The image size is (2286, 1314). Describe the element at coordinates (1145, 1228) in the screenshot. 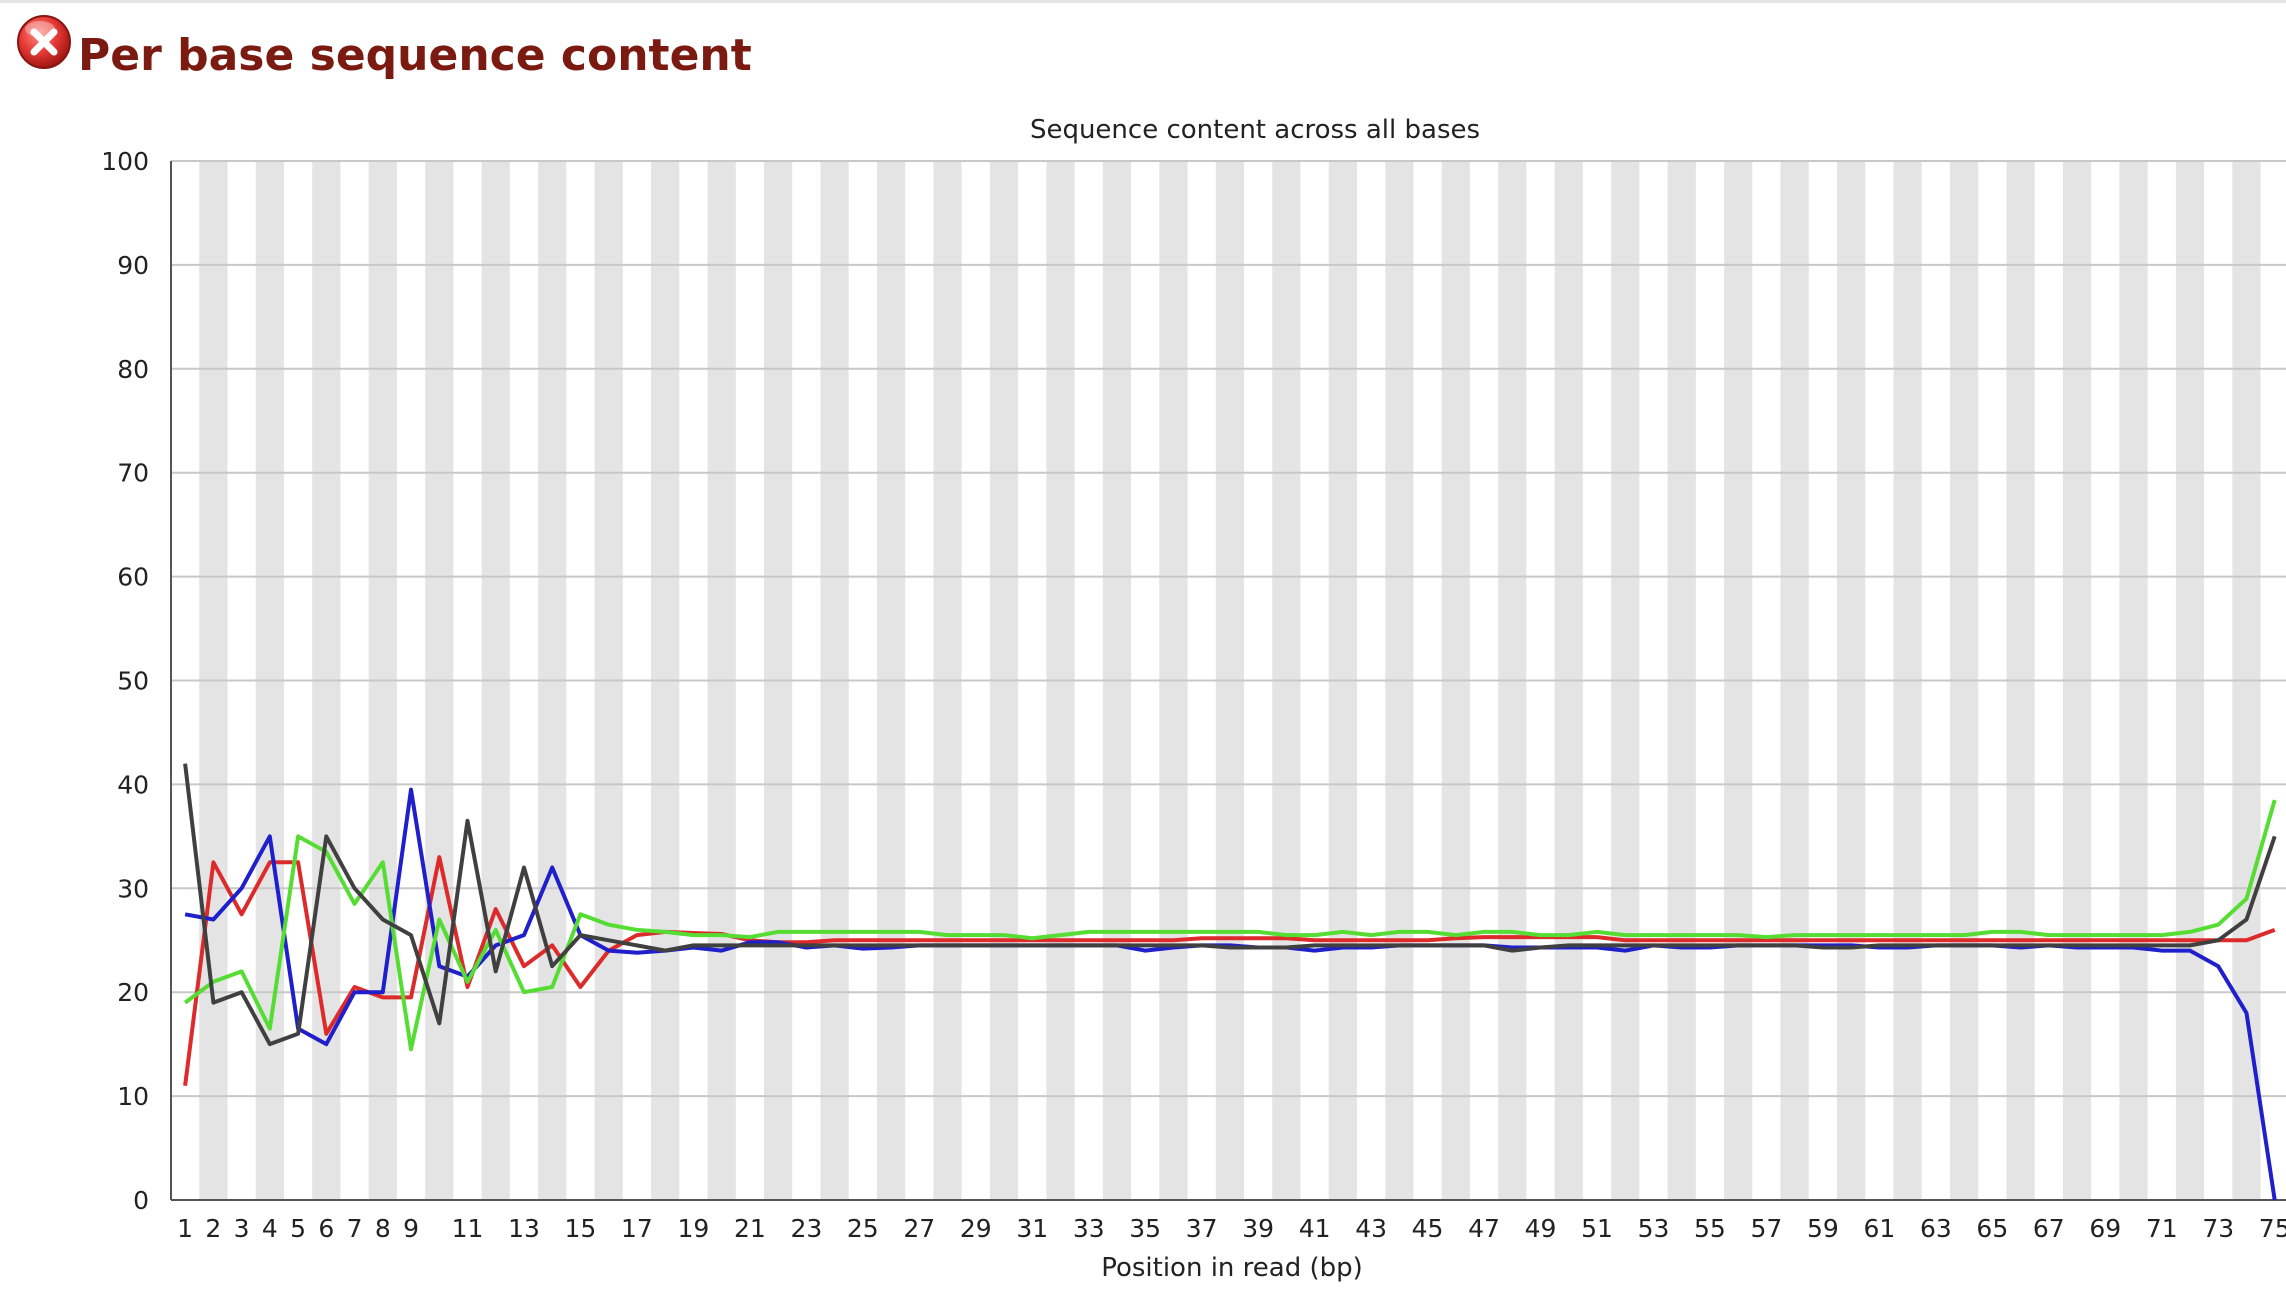

I see `x-tick-label: 35` at that location.